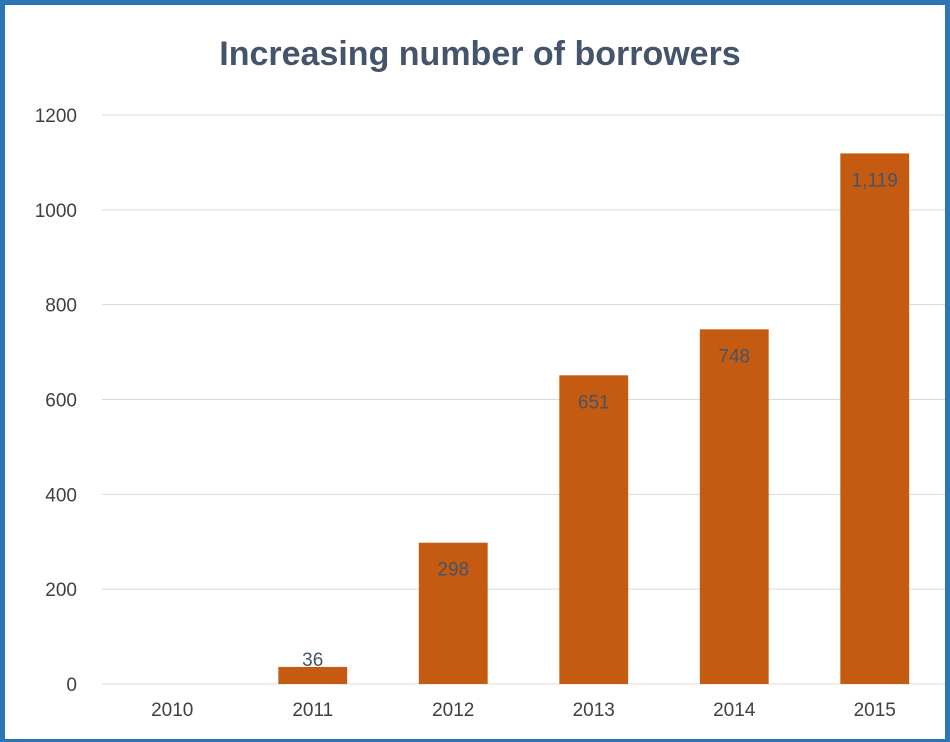 The height and width of the screenshot is (742, 950). I want to click on bar-2014, so click(734, 506).